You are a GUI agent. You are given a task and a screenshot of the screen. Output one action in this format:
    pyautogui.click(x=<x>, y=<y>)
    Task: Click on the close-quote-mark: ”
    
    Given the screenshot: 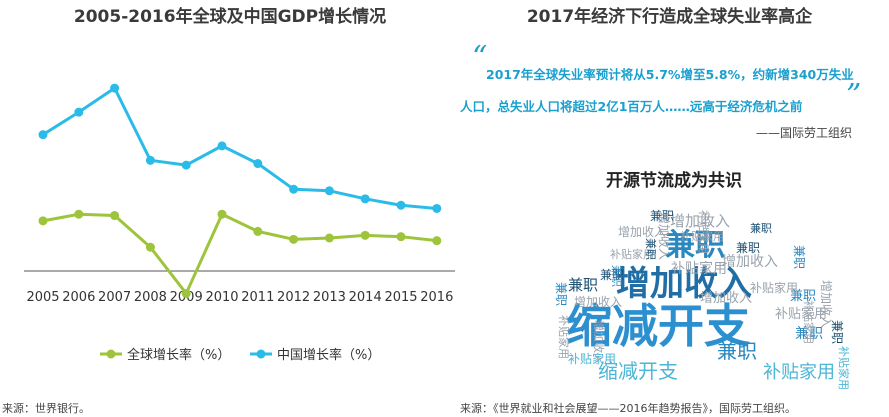 What is the action you would take?
    pyautogui.click(x=854, y=95)
    